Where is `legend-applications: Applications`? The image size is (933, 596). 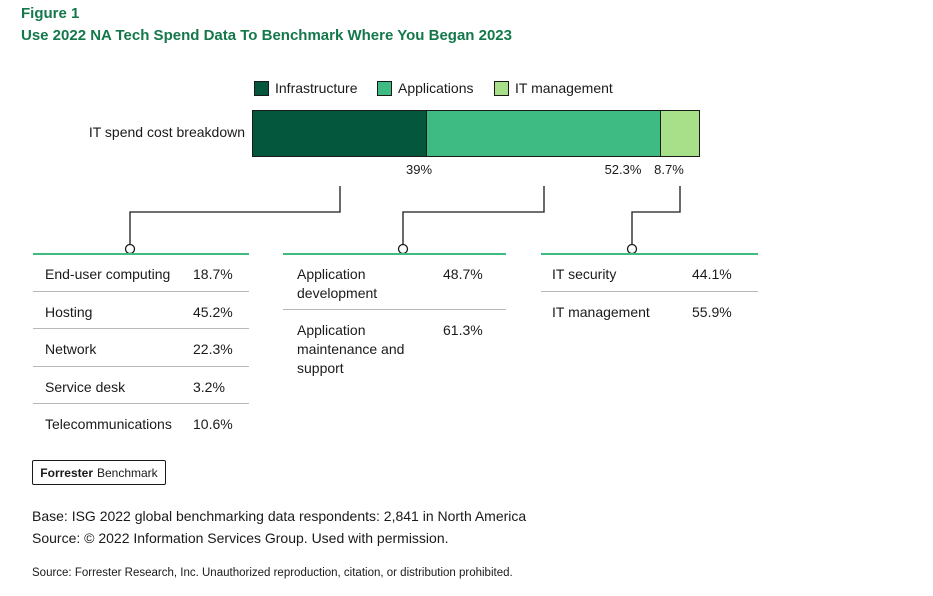 legend-applications: Applications is located at coordinates (425, 88).